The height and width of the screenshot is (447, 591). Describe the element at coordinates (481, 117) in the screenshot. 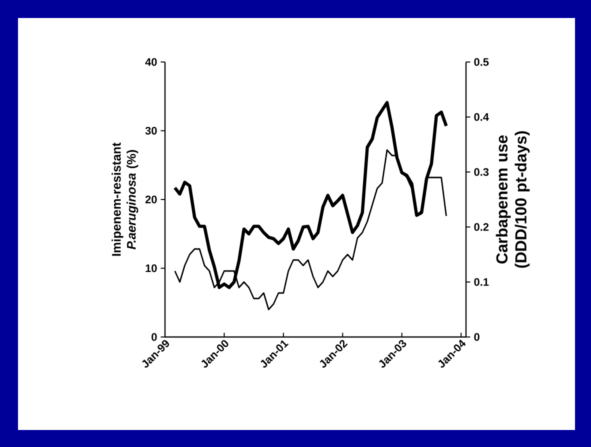

I see `y2-tick-label: 0.4` at that location.